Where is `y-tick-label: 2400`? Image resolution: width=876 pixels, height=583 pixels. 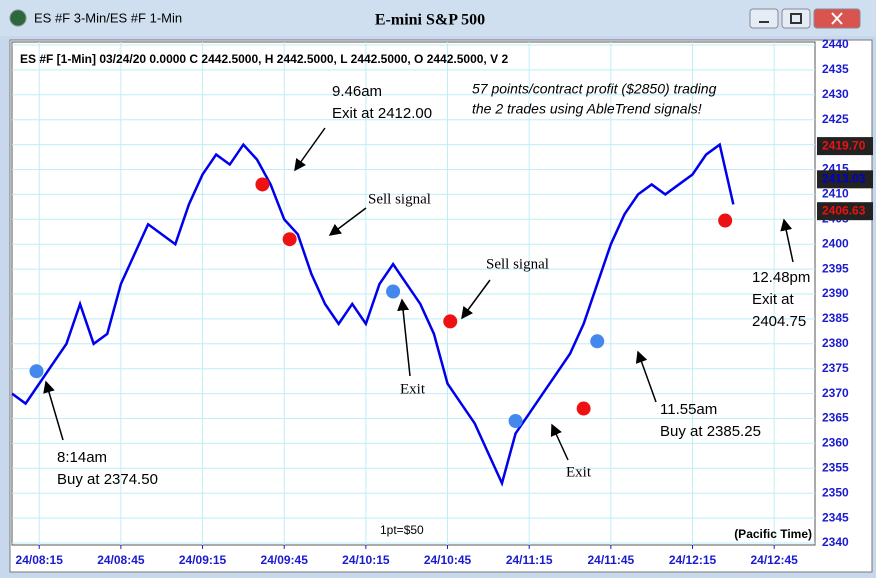
y-tick-label: 2400 is located at coordinates (835, 243).